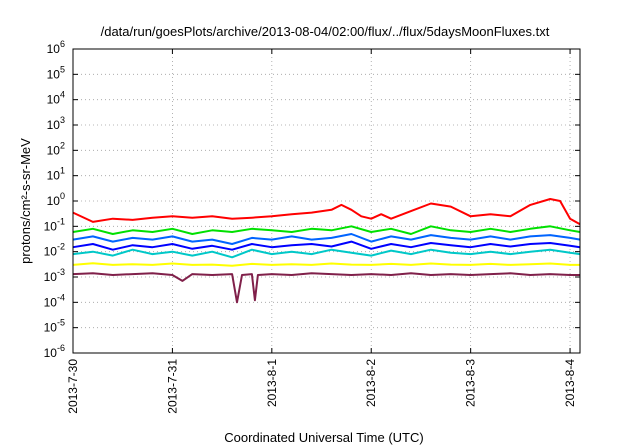 This screenshot has height=448, width=640. I want to click on y-axis-label: protons/cm²-s-sr-MeV, so click(25, 201).